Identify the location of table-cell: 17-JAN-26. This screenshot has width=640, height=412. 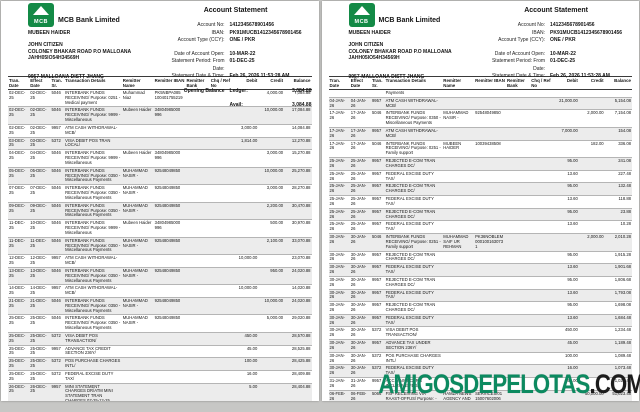
(360, 149).